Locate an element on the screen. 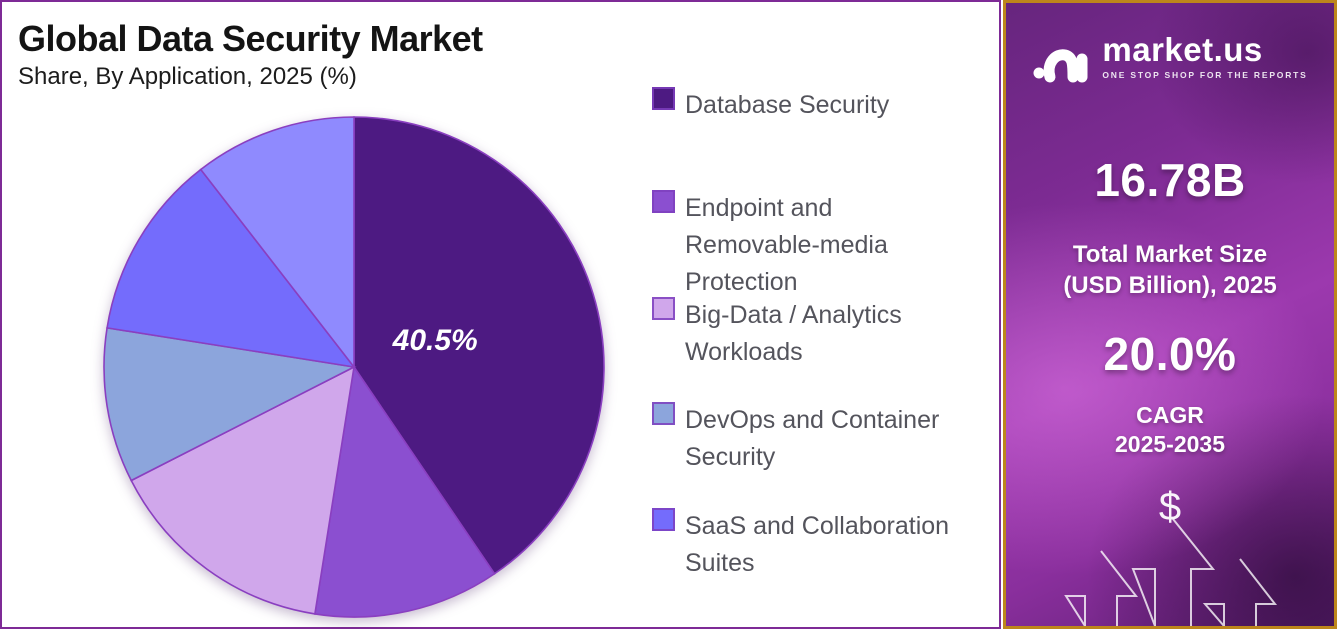  pie-slice-label: 40.5% is located at coordinates (435, 340).